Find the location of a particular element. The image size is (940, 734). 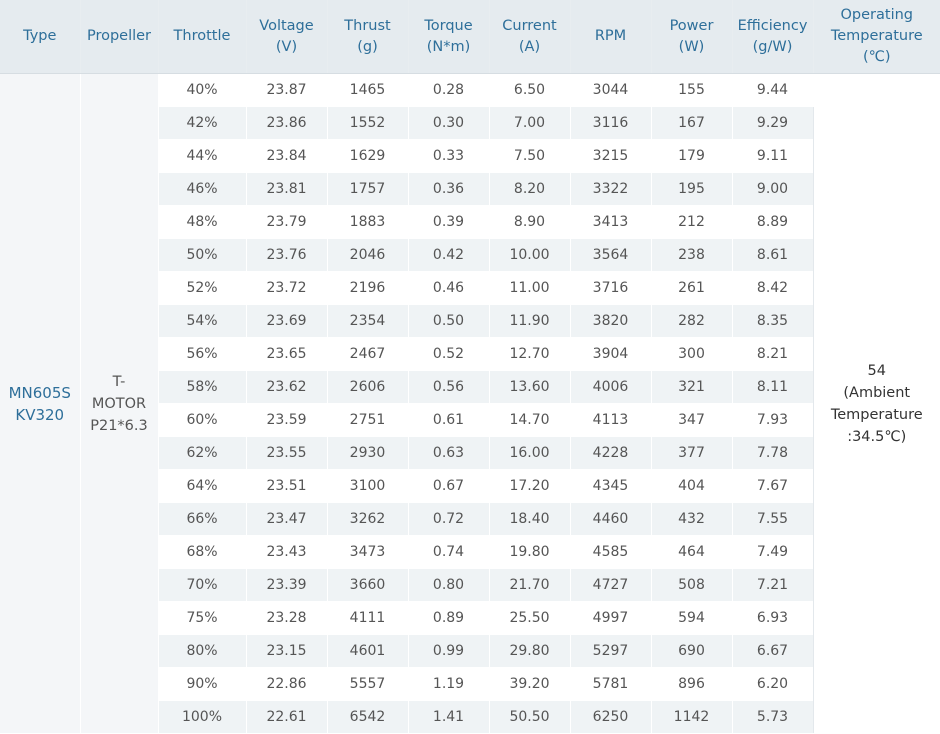

efficiency-cell: 6.93 is located at coordinates (772, 618).